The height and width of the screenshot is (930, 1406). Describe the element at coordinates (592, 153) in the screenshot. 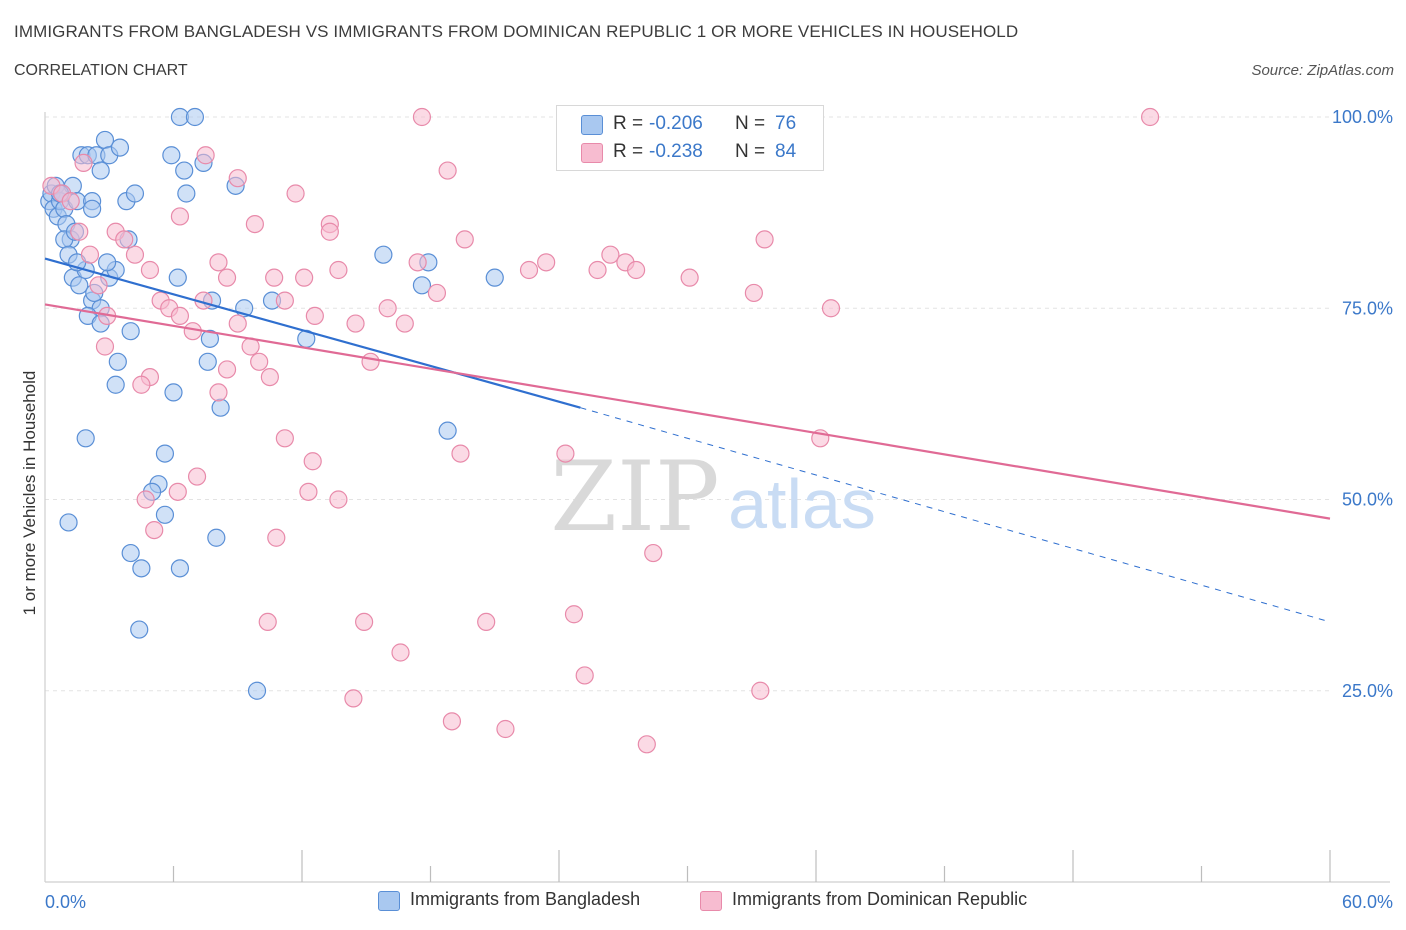

I see `dominican-swatch` at that location.